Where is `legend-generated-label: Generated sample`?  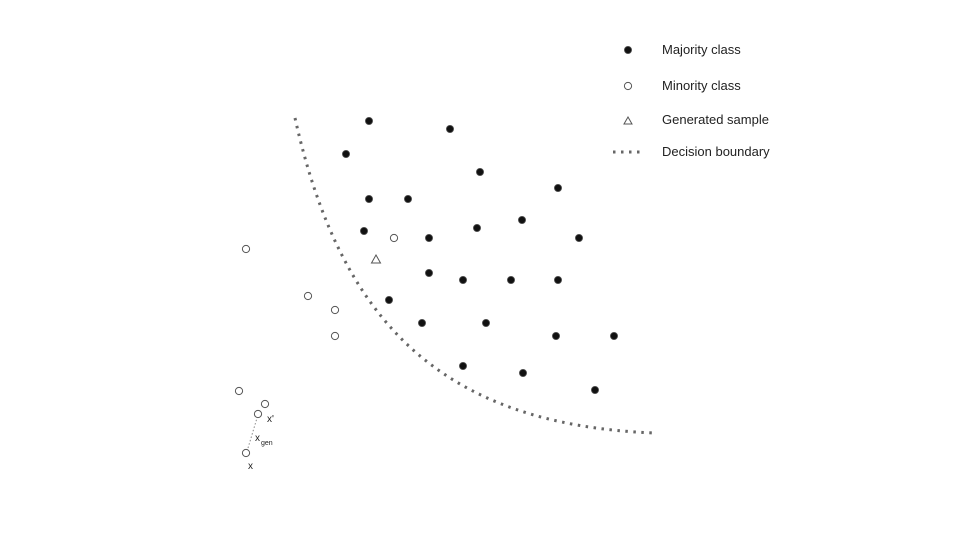 legend-generated-label: Generated sample is located at coordinates (715, 119).